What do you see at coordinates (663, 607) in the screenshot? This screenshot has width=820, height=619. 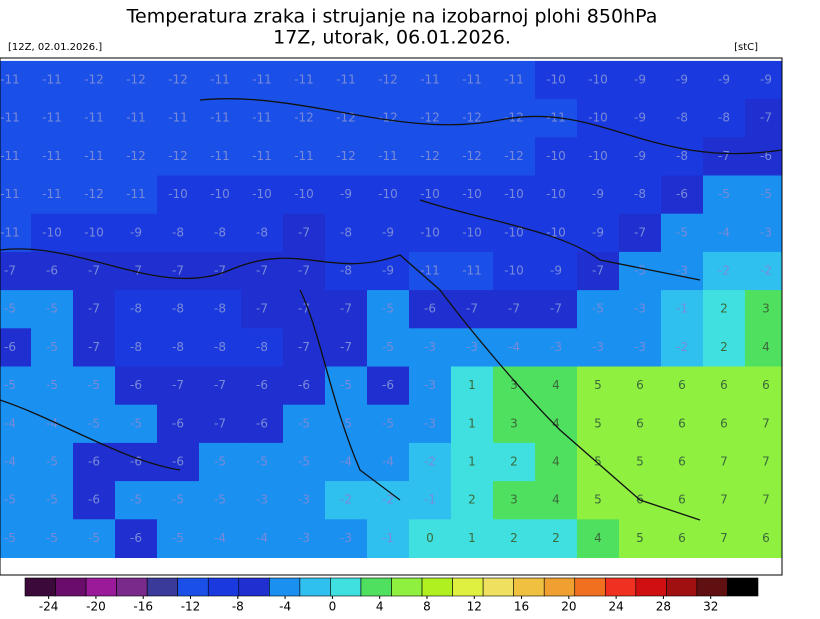 I see `colorbar-tick-label: 28` at bounding box center [663, 607].